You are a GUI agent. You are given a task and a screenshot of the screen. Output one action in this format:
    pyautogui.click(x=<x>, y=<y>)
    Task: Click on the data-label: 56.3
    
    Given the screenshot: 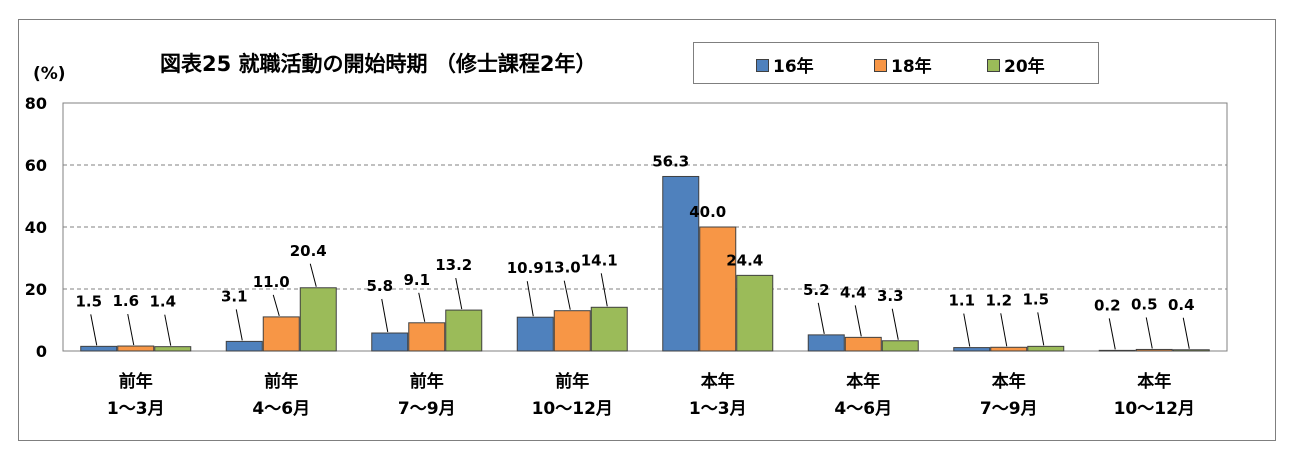 What is the action you would take?
    pyautogui.click(x=670, y=161)
    